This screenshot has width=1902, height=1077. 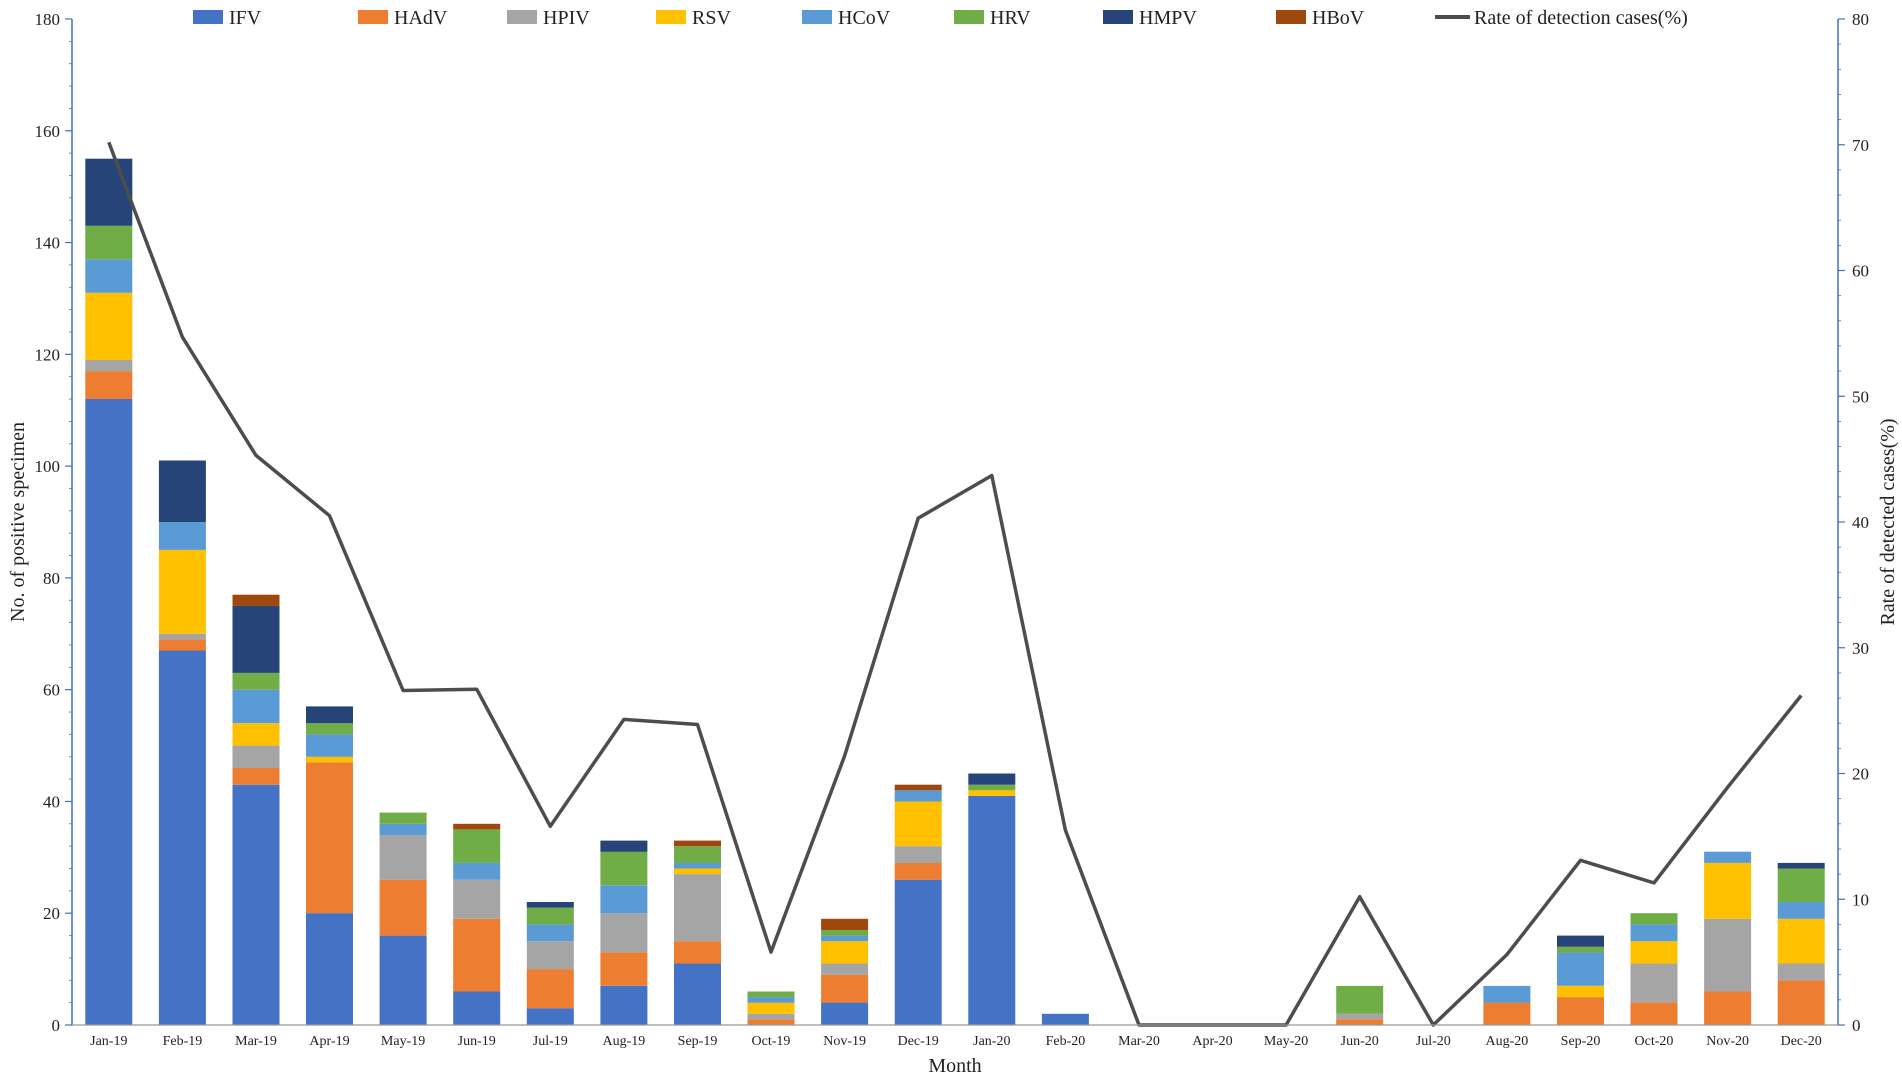 What do you see at coordinates (51, 913) in the screenshot?
I see `y-tick-label: 20` at bounding box center [51, 913].